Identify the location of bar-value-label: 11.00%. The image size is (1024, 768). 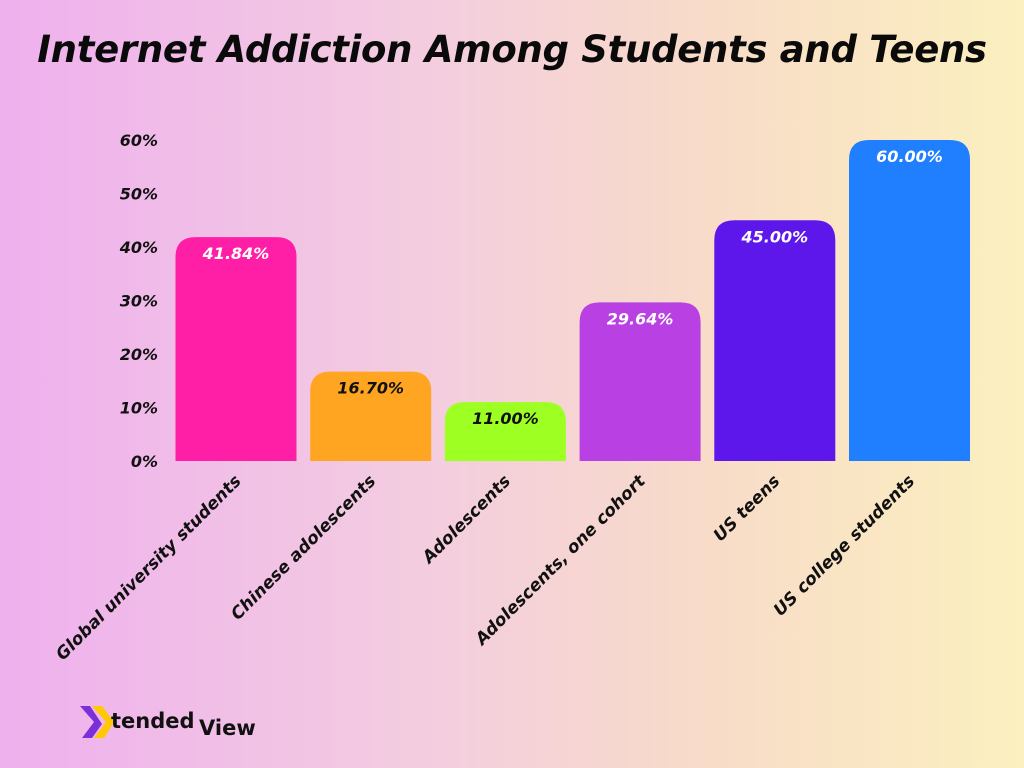
(505, 418).